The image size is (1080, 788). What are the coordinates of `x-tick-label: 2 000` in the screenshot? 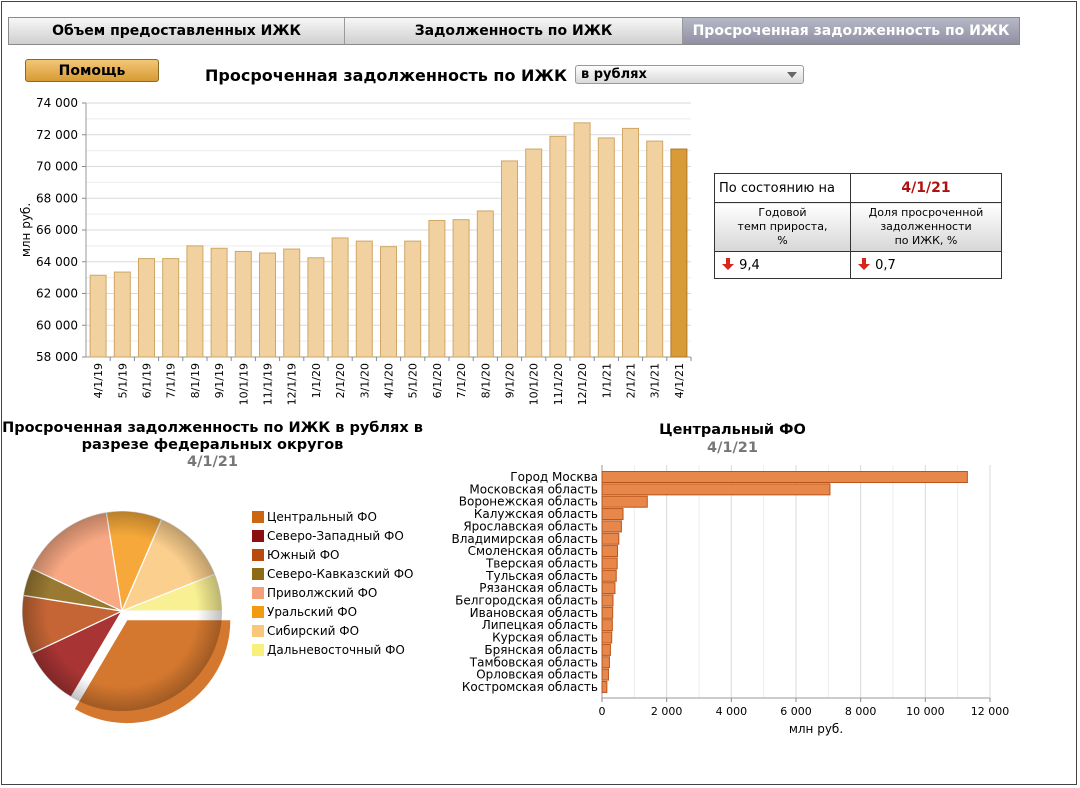 It's located at (667, 711).